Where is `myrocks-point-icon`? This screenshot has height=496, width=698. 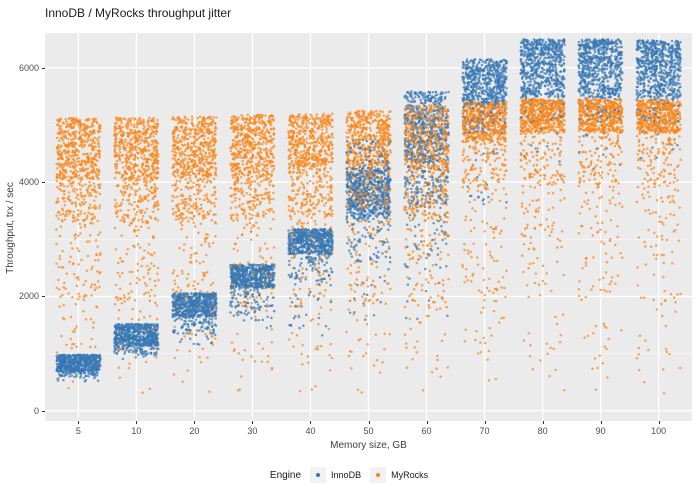 myrocks-point-icon is located at coordinates (378, 475).